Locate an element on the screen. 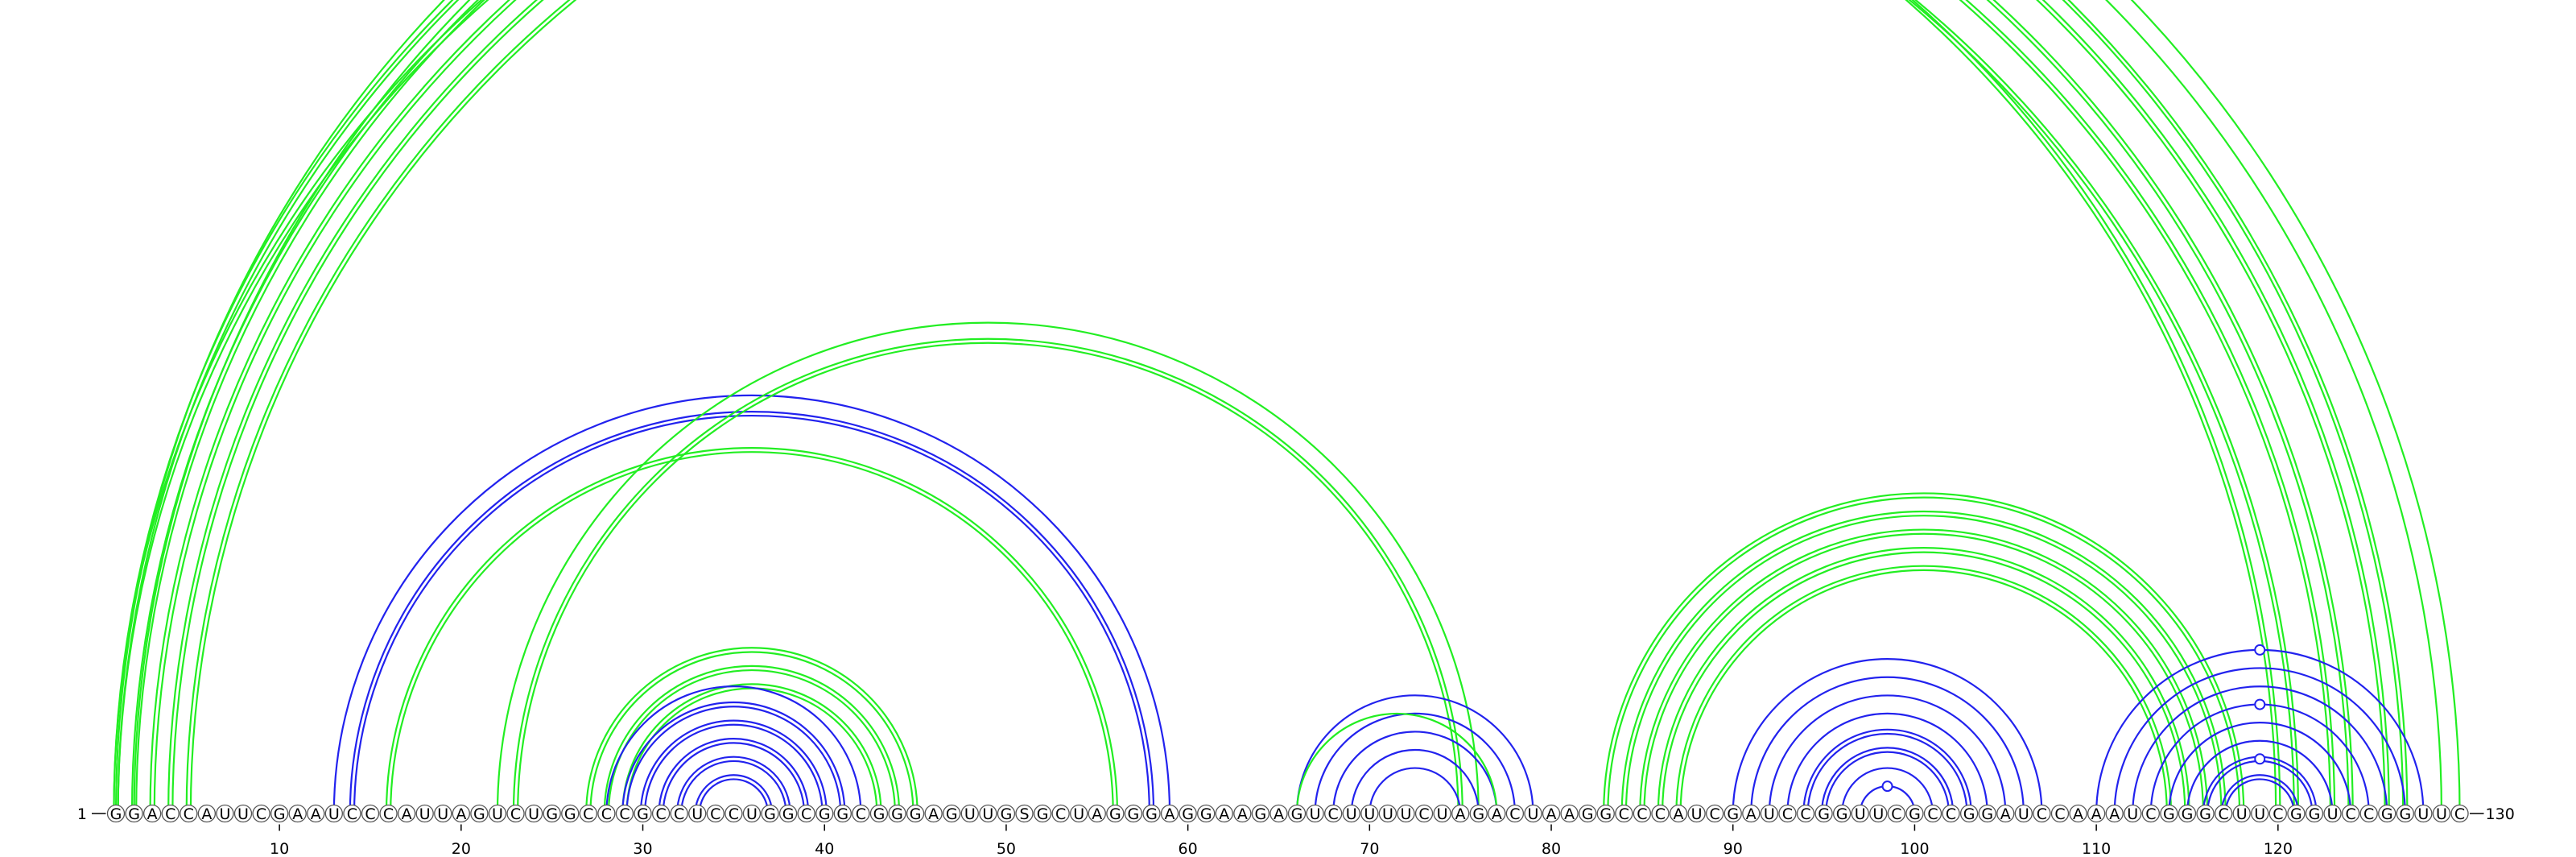  backbone-layer: 1 130 is located at coordinates (1296, 814).